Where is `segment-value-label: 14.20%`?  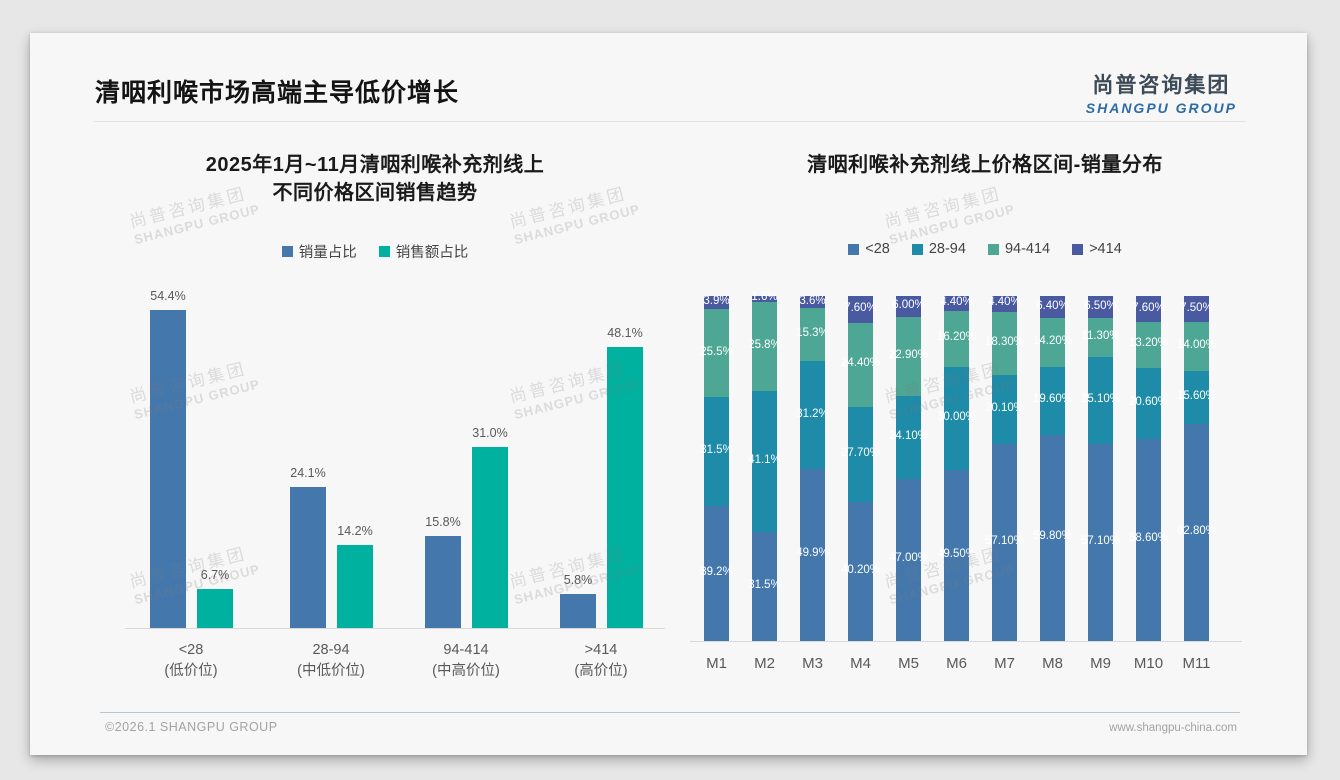 segment-value-label: 14.20% is located at coordinates (1052, 341).